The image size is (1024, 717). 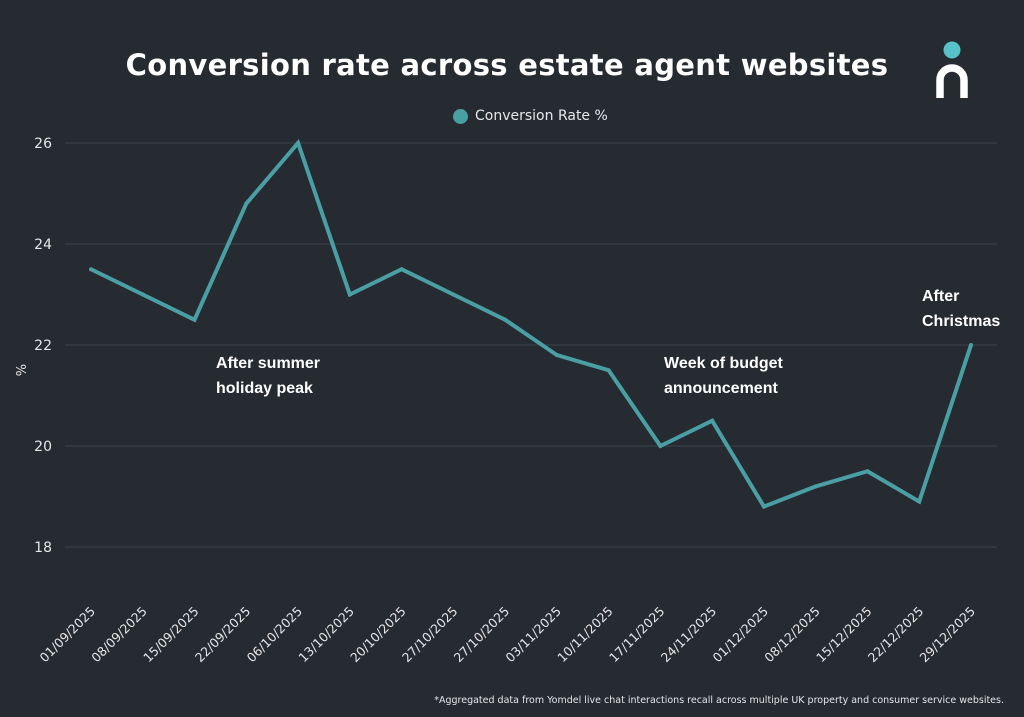 I want to click on y-axis-label: %, so click(x=22, y=370).